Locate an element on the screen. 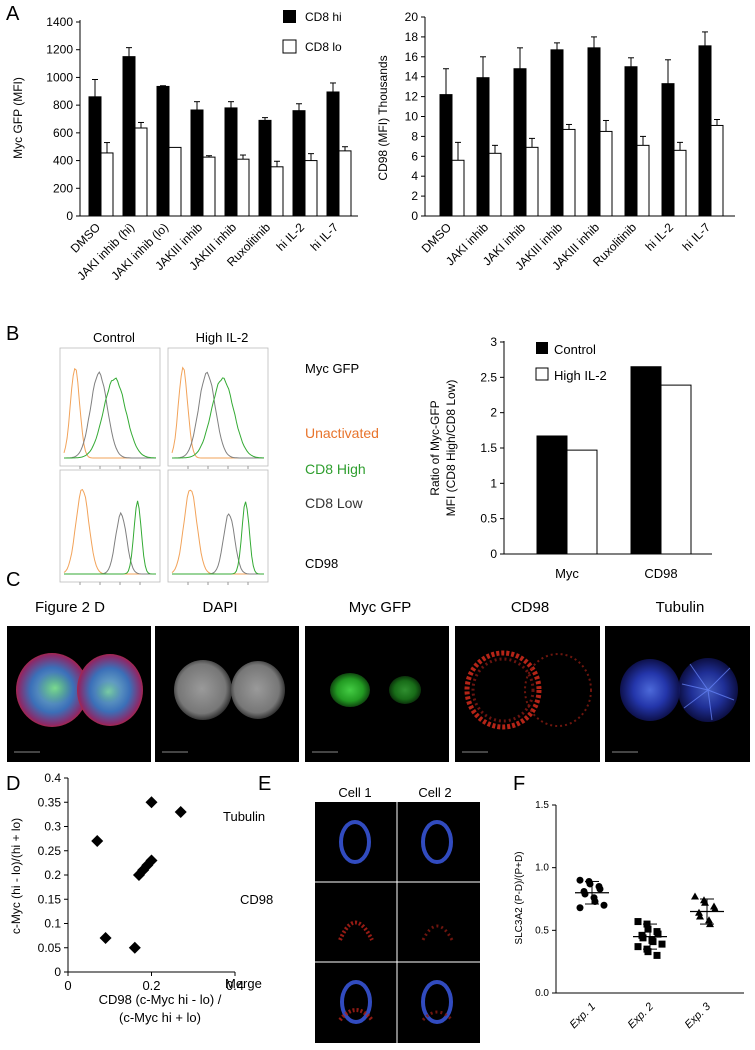 This screenshot has height=1050, width=755. b-bar-ytick-label: 1.5 is located at coordinates (488, 448).